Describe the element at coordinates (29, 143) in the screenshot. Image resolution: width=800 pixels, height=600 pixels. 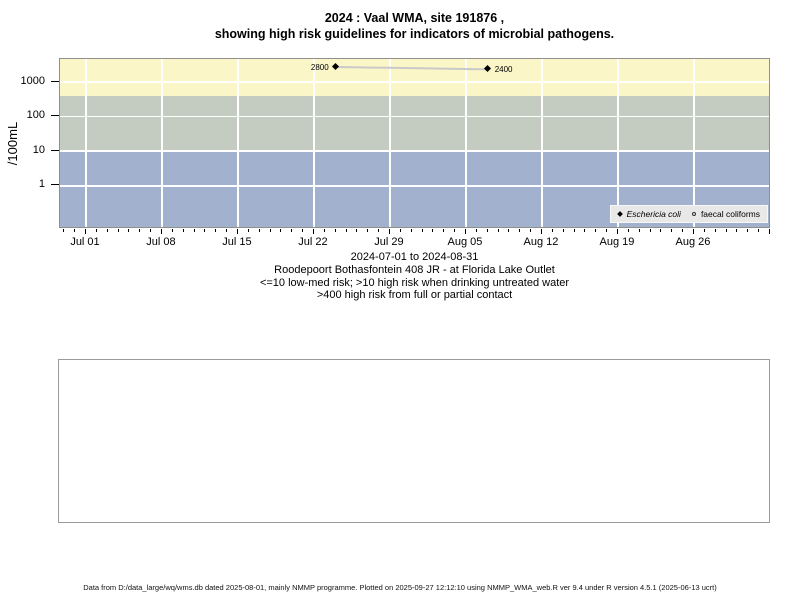
I see `y-axis: 1 10 100 1000` at that location.